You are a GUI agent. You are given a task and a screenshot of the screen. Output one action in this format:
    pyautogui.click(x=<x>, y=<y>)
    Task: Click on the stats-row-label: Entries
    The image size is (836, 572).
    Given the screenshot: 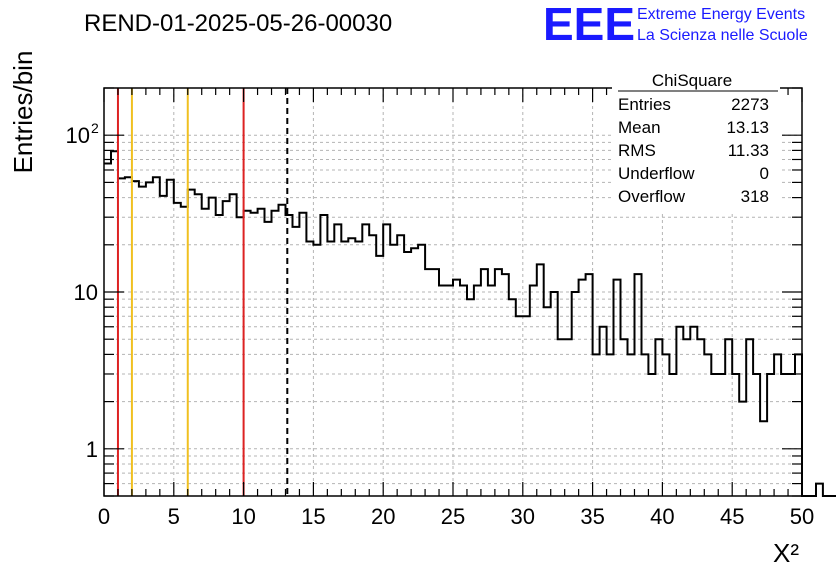 What is the action you would take?
    pyautogui.click(x=644, y=104)
    